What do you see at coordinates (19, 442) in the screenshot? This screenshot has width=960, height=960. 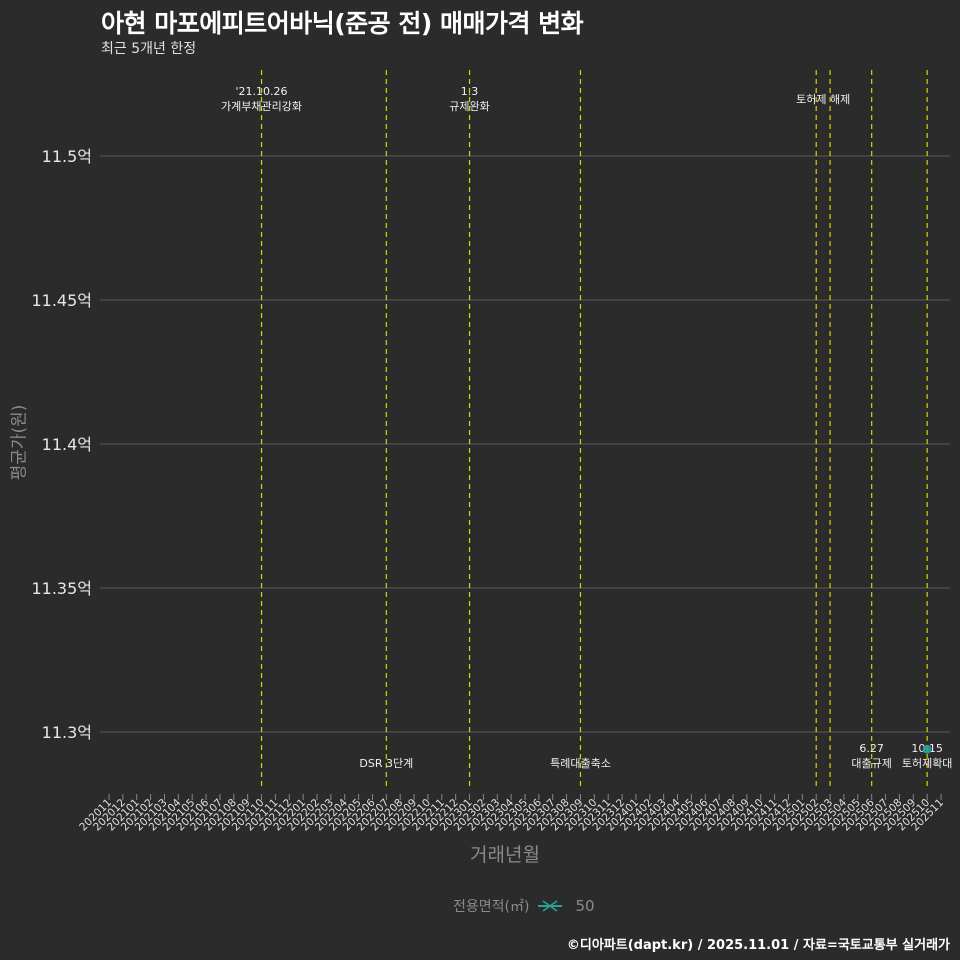 I see `y-axis-label: 평균가(원)` at bounding box center [19, 442].